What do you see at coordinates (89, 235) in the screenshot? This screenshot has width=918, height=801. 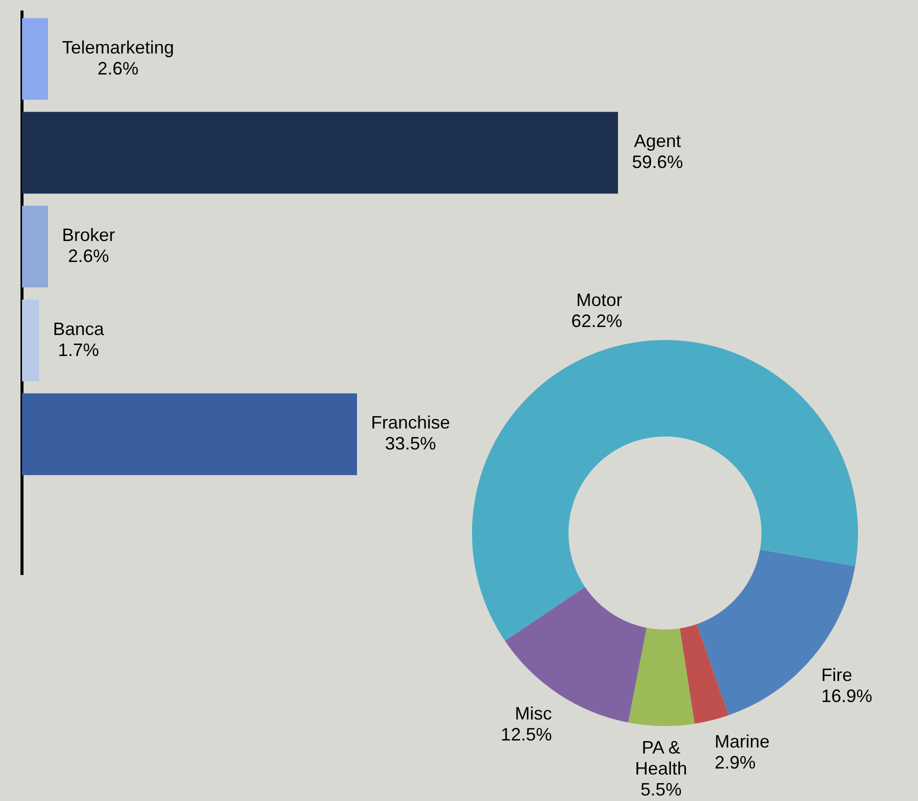 I see `y-tick-label: Broker` at bounding box center [89, 235].